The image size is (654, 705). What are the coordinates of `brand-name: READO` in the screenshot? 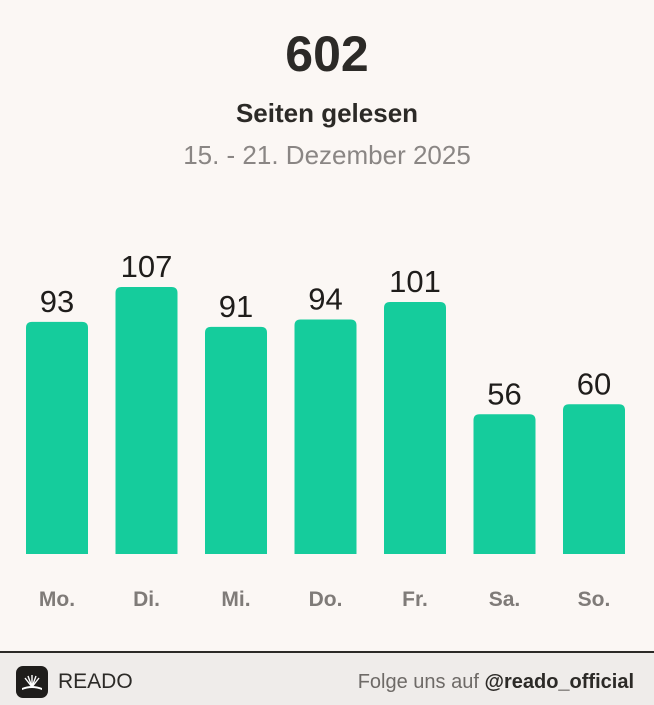 It's located at (95, 681).